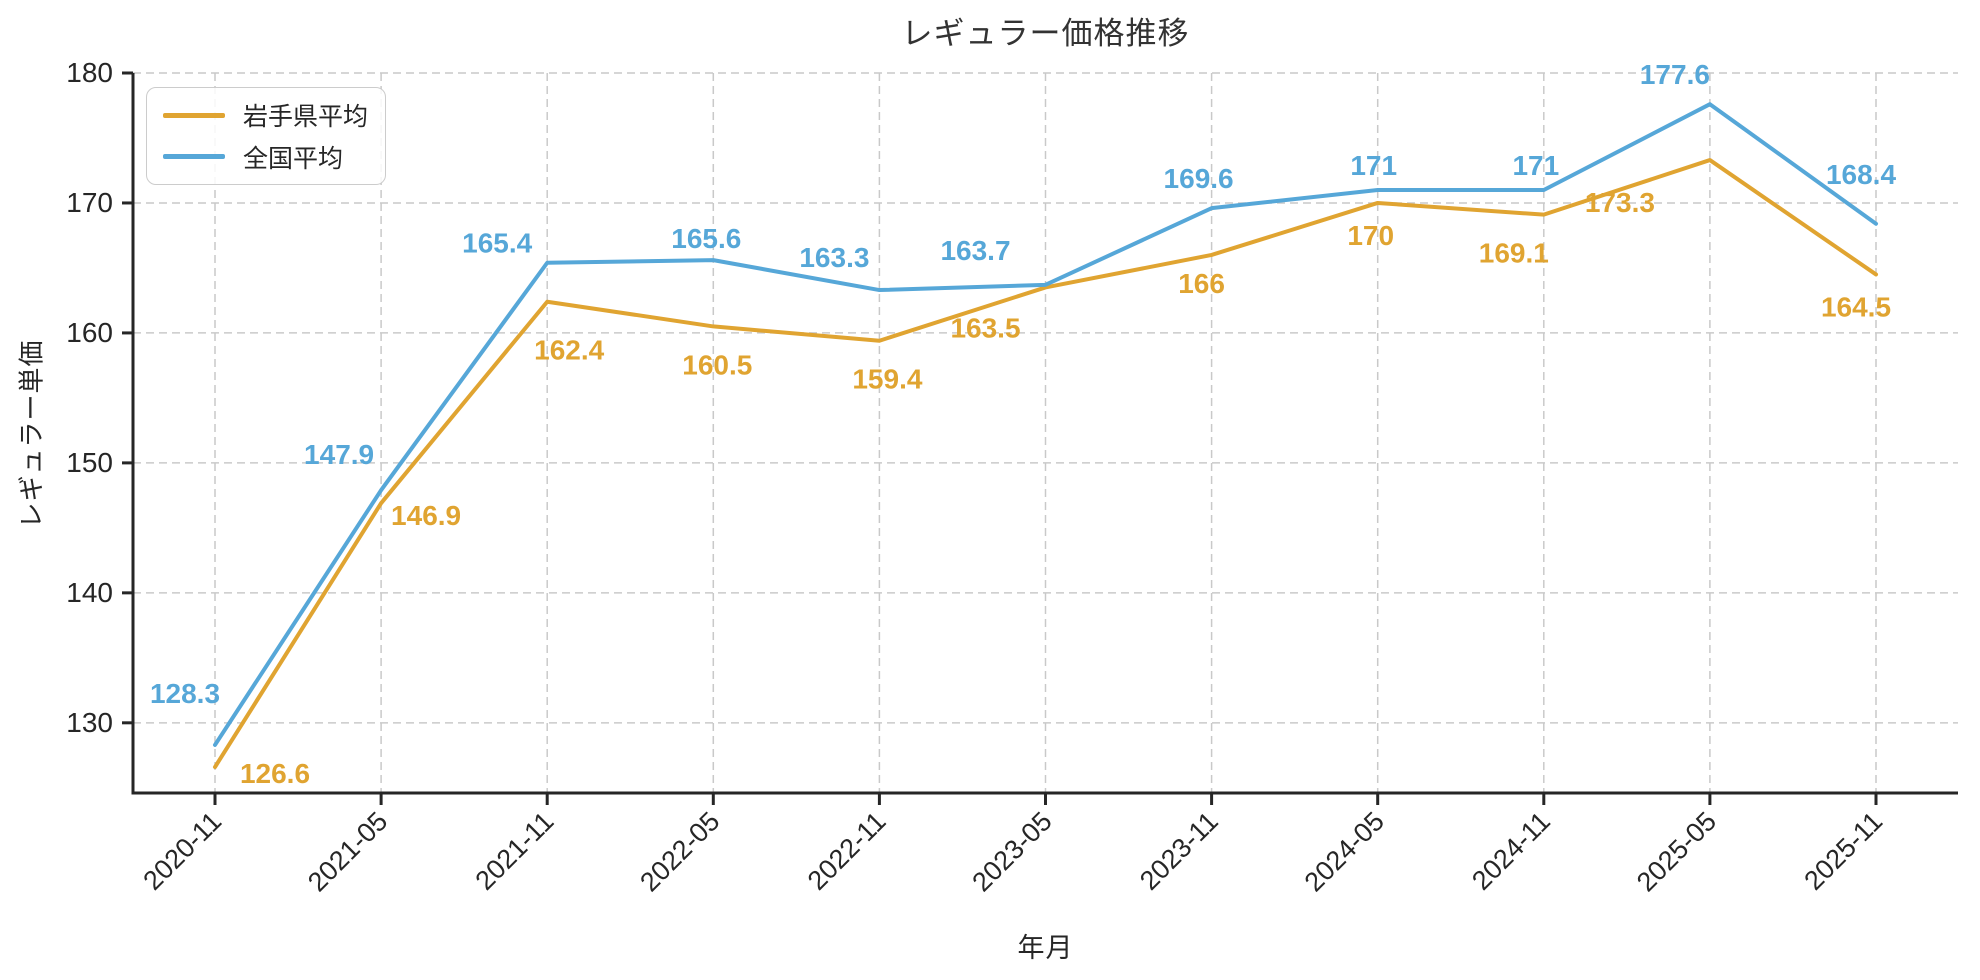 Image resolution: width=1980 pixels, height=980 pixels. Describe the element at coordinates (347, 851) in the screenshot. I see `x-tick-label: 2021-05` at that location.